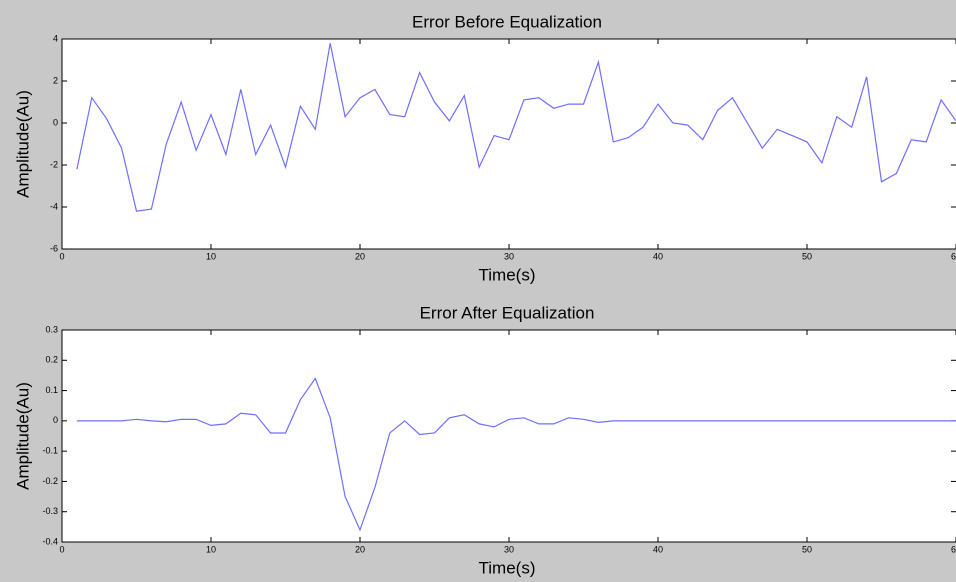  What do you see at coordinates (54, 248) in the screenshot?
I see `y-tick-label: -6` at bounding box center [54, 248].